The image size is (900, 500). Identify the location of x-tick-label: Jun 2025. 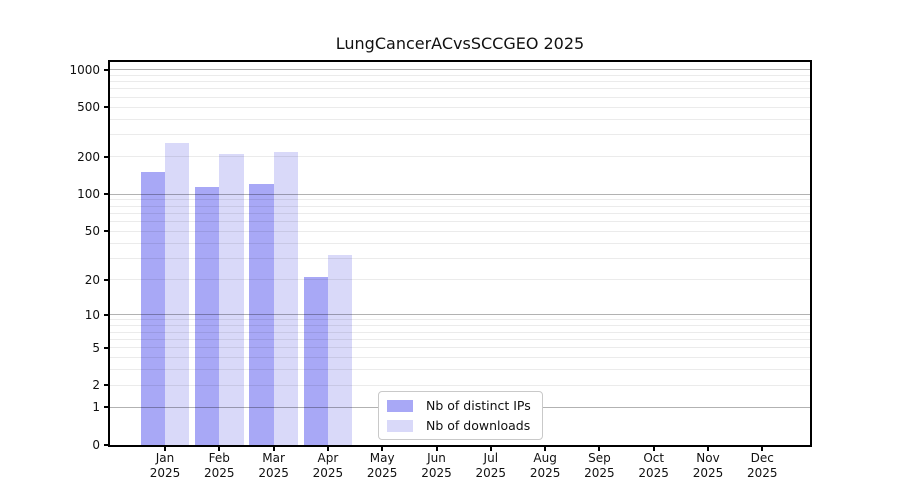
(437, 466).